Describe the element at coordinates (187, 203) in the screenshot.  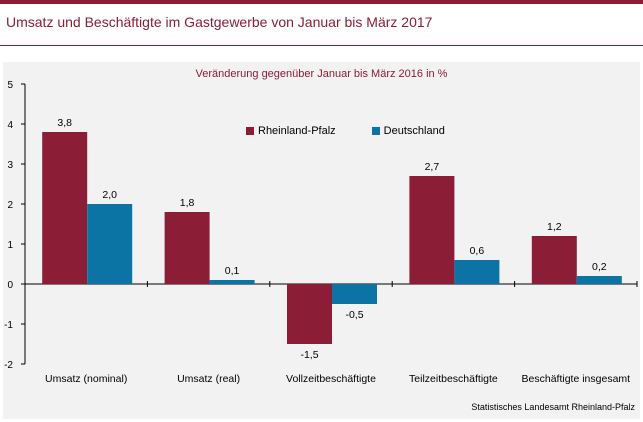
I see `data-label: 1,8` at that location.